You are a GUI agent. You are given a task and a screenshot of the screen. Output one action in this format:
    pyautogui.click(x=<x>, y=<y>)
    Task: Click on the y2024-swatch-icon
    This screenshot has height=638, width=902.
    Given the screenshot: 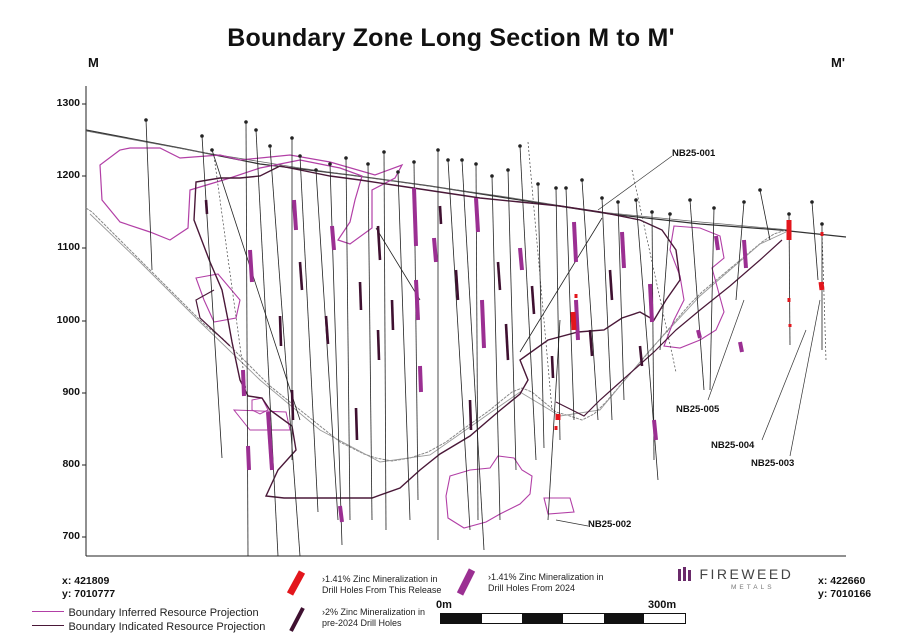 What is the action you would take?
    pyautogui.click(x=466, y=582)
    